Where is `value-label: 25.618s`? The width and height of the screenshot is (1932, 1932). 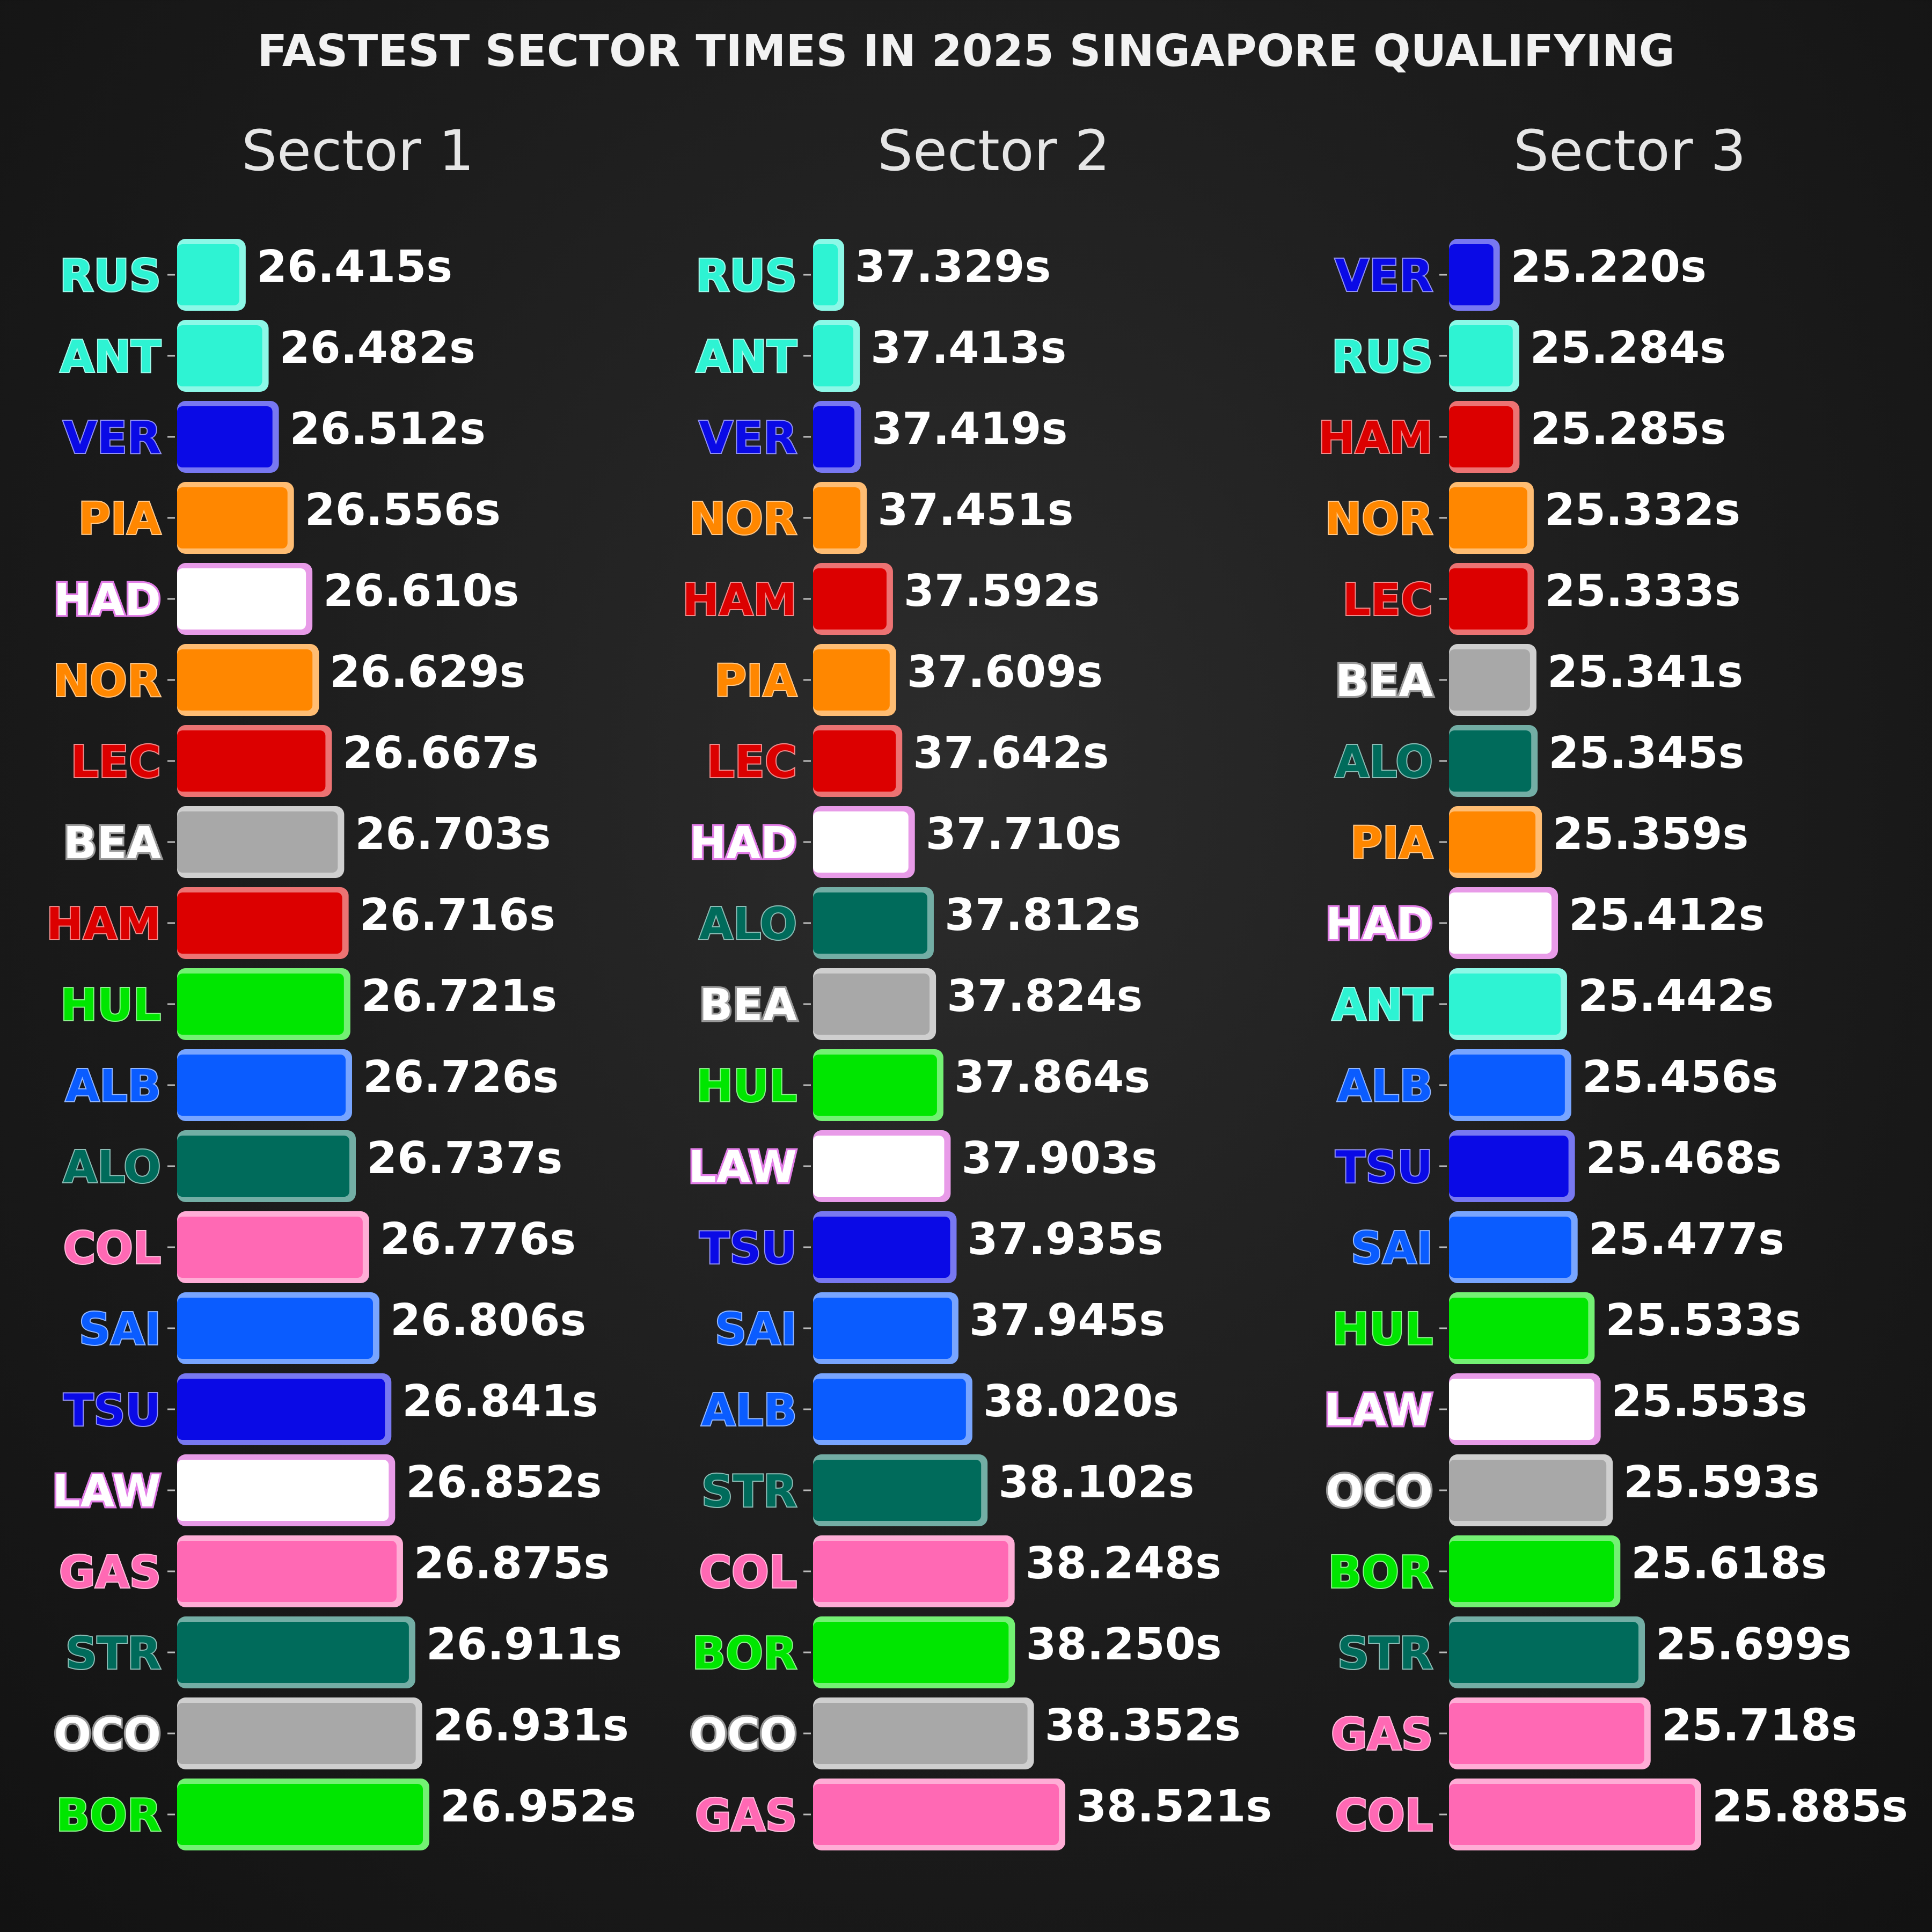 value-label: 25.618s is located at coordinates (1729, 1563).